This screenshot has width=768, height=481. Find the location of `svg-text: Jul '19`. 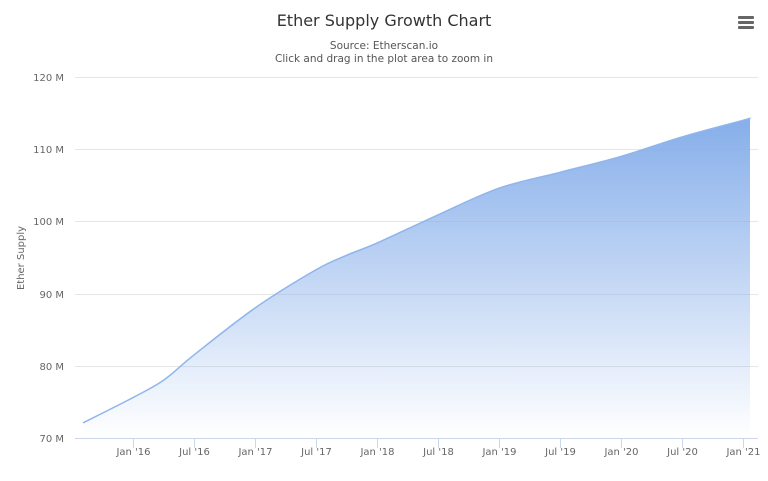

svg-text: Jul '19 is located at coordinates (560, 452).